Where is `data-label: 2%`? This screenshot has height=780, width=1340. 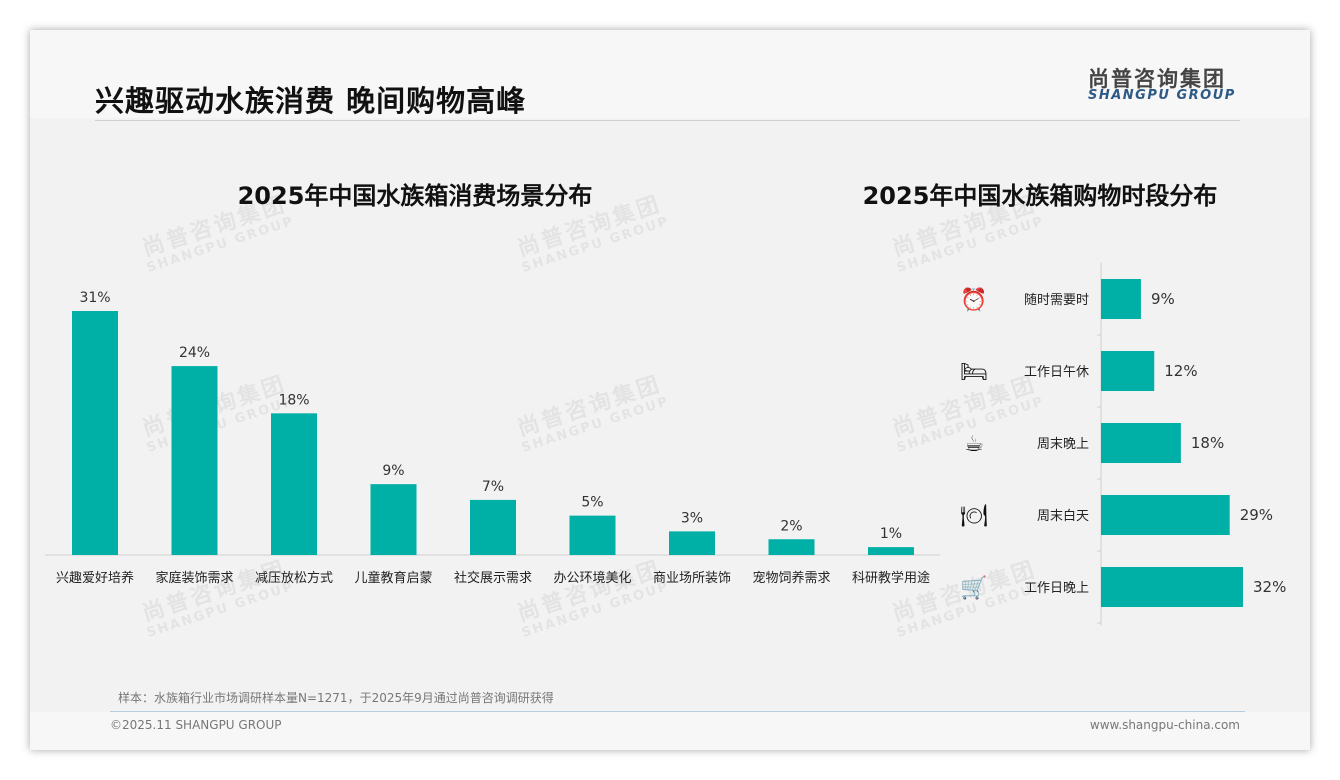
data-label: 2% is located at coordinates (791, 526).